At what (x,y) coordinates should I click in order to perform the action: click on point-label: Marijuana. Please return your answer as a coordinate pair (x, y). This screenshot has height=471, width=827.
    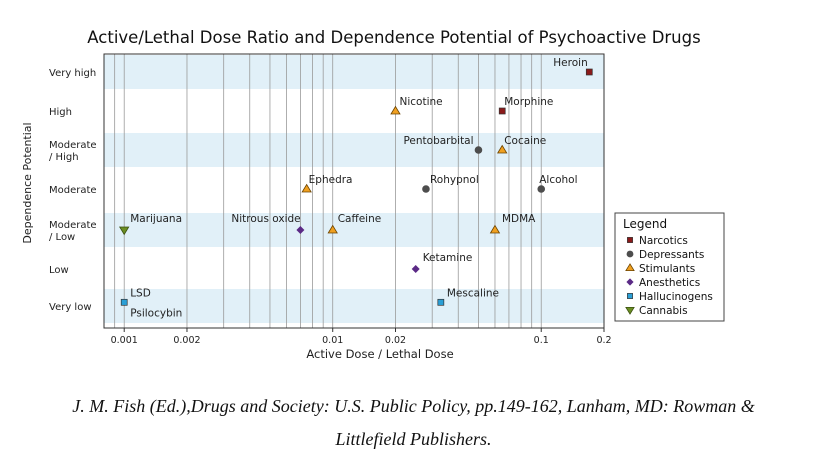
    Looking at the image, I should click on (156, 219).